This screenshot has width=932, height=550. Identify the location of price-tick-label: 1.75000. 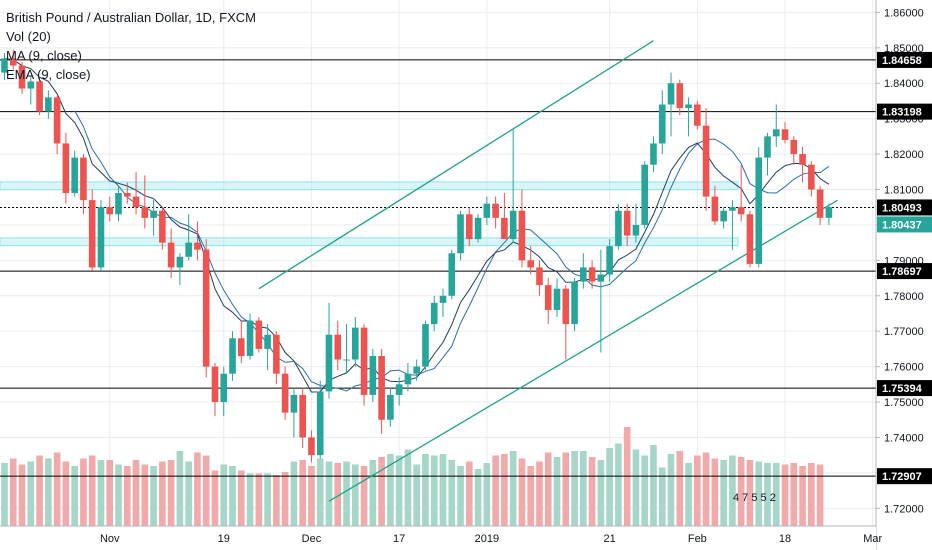
(904, 403).